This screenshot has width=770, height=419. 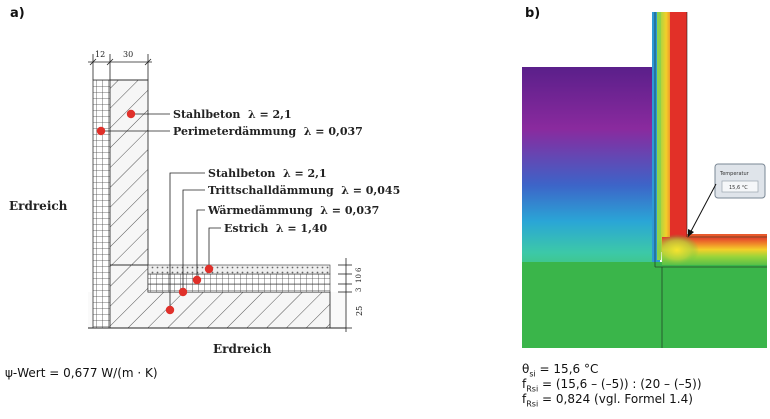 What do you see at coordinates (131, 114) in the screenshot?
I see `marker-wall-concrete` at bounding box center [131, 114].